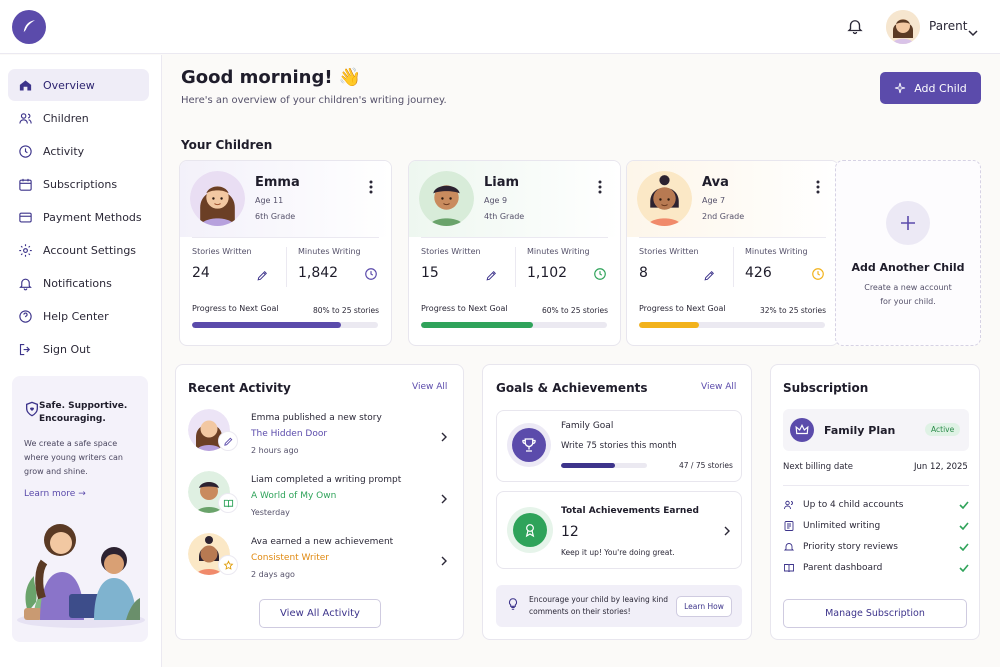  What do you see at coordinates (29, 27) in the screenshot?
I see `app-logo` at bounding box center [29, 27].